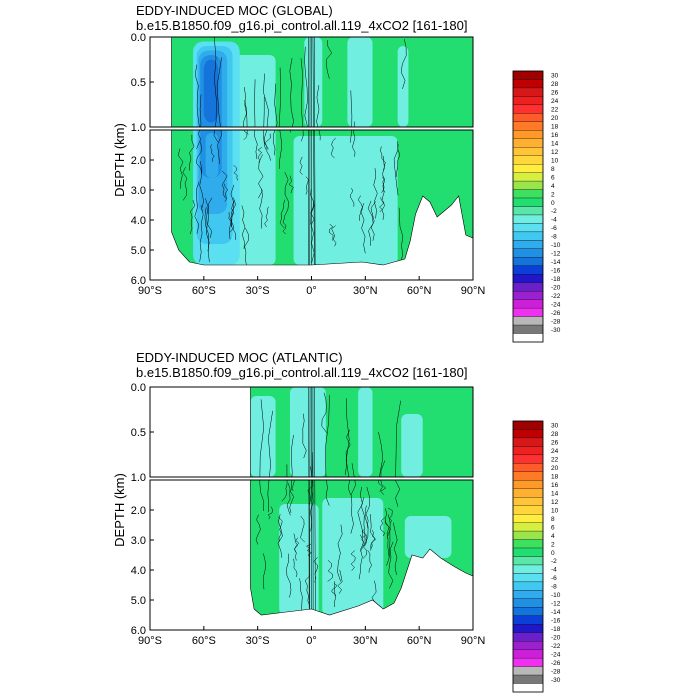 Image resolution: width=700 pixels, height=700 pixels. What do you see at coordinates (419, 641) in the screenshot?
I see `x-tick-label: 60°N` at bounding box center [419, 641].